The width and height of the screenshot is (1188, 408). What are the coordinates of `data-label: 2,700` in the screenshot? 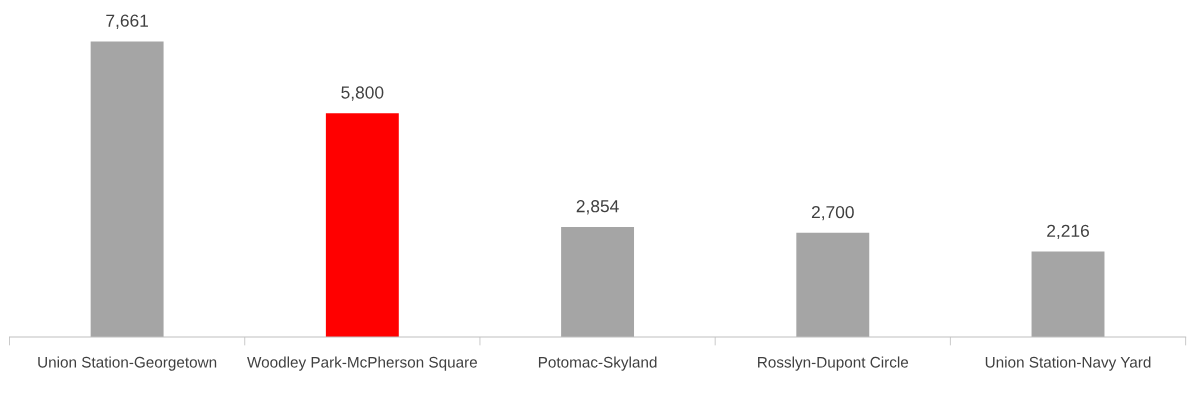 It's located at (832, 213).